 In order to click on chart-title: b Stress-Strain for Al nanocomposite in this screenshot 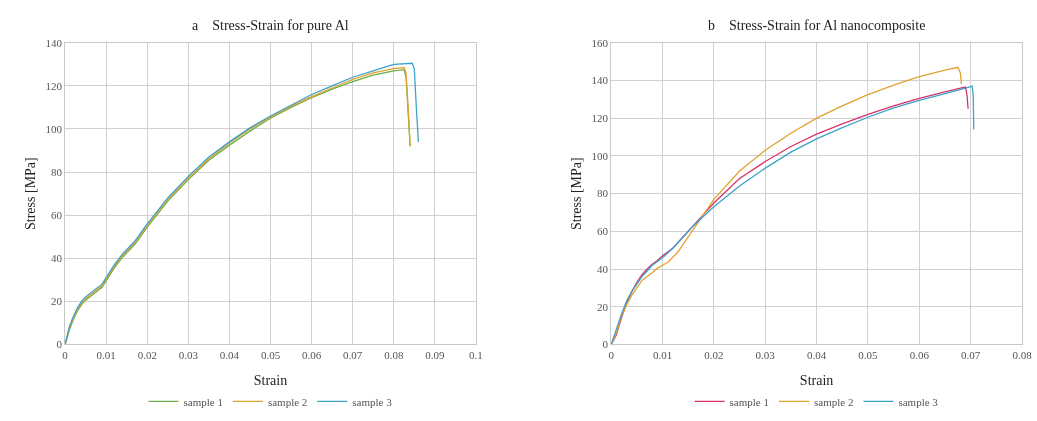, I will do `click(817, 25)`.